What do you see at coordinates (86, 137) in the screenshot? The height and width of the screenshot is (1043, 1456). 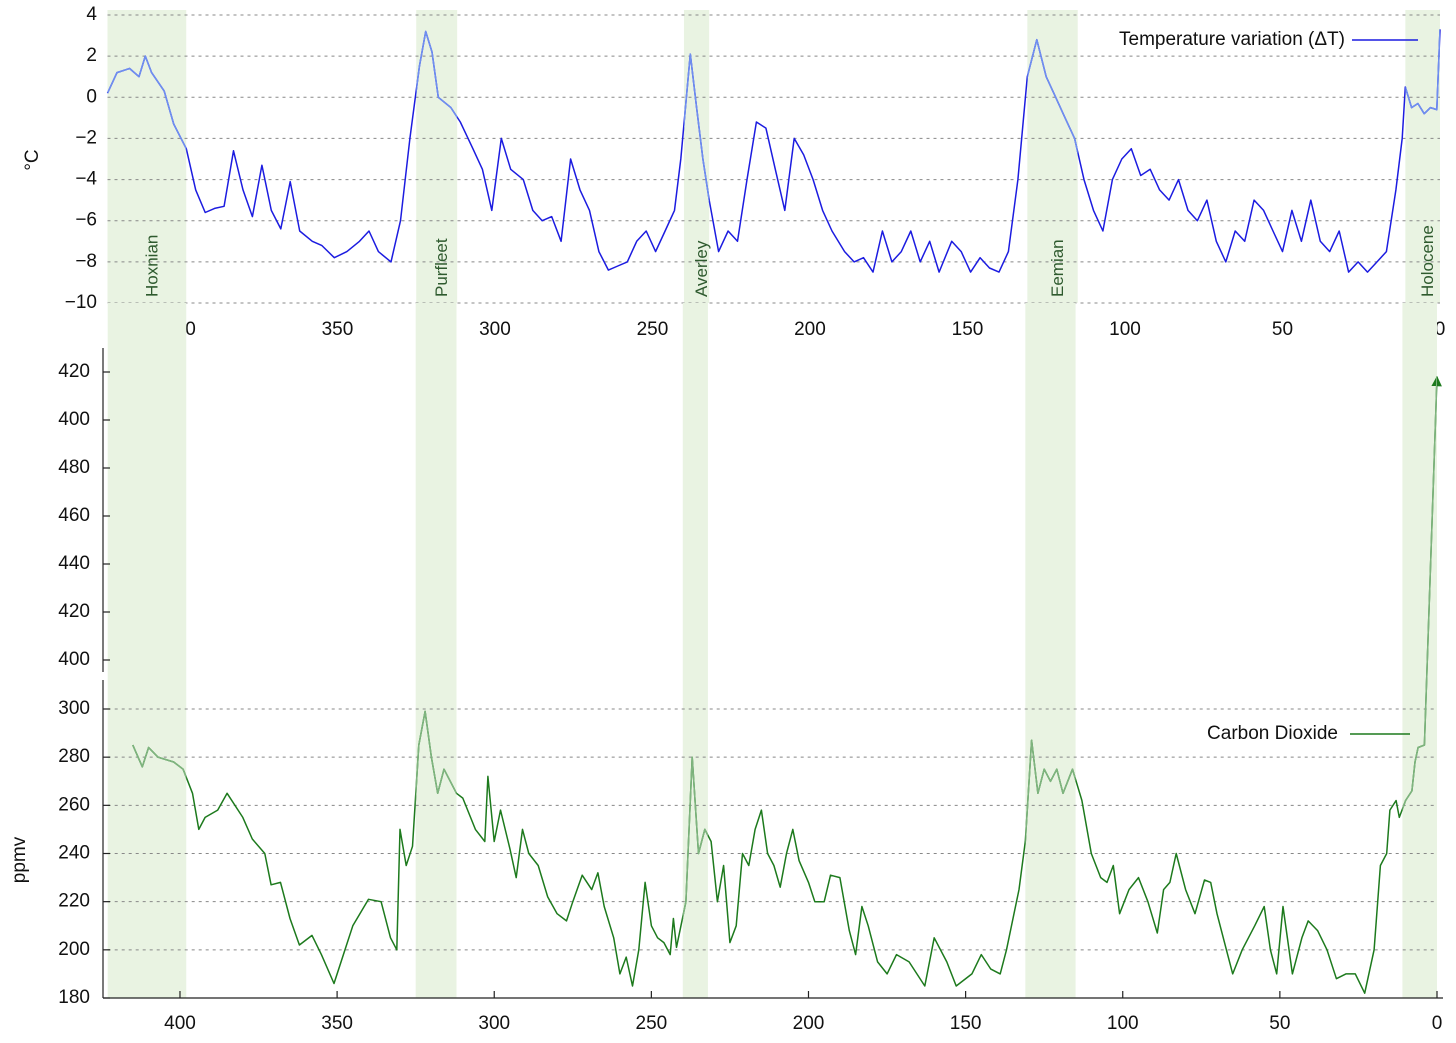 I see `y-tick-label: −2` at bounding box center [86, 137].